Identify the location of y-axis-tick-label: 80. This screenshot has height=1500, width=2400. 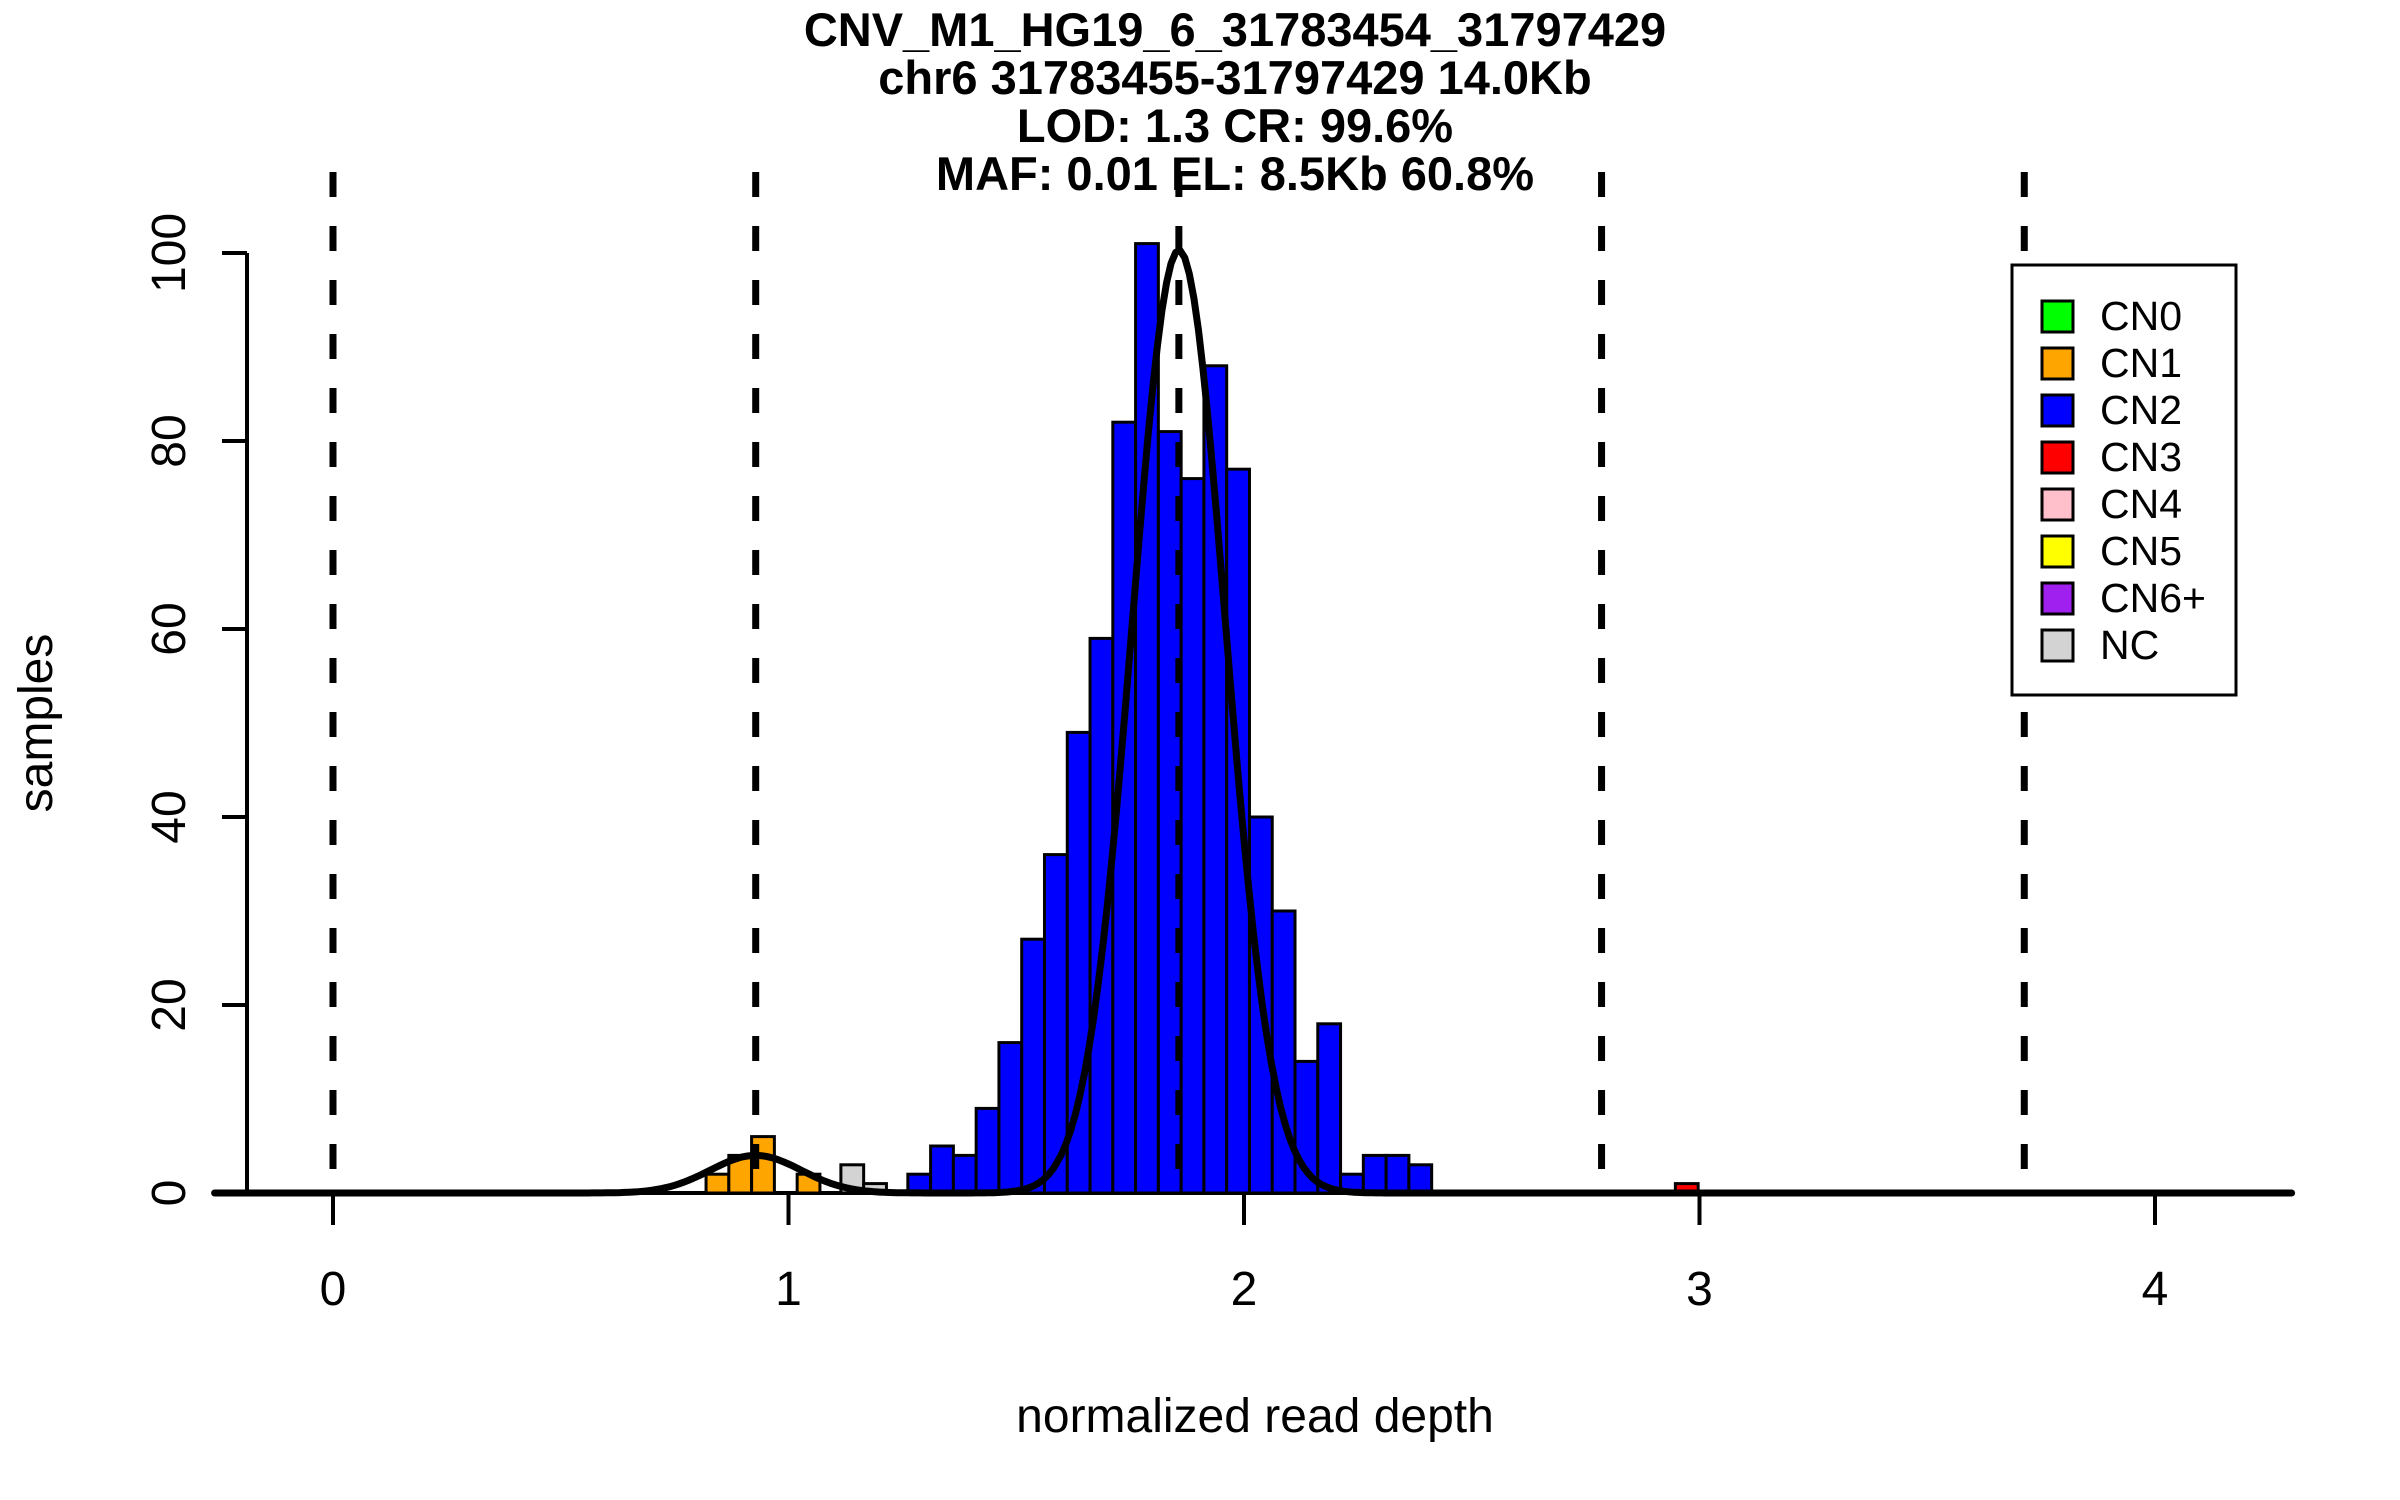
(169, 440).